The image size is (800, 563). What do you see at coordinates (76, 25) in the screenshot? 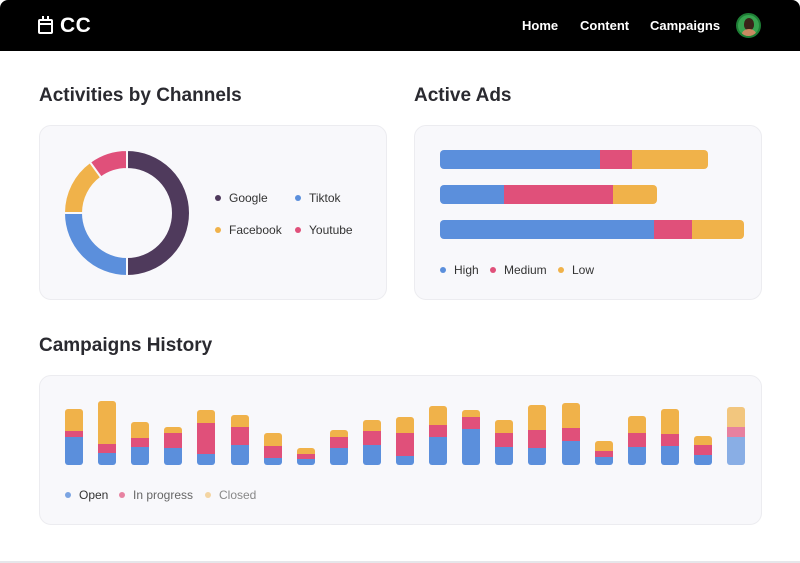
I see `logo-text: CC` at bounding box center [76, 25].